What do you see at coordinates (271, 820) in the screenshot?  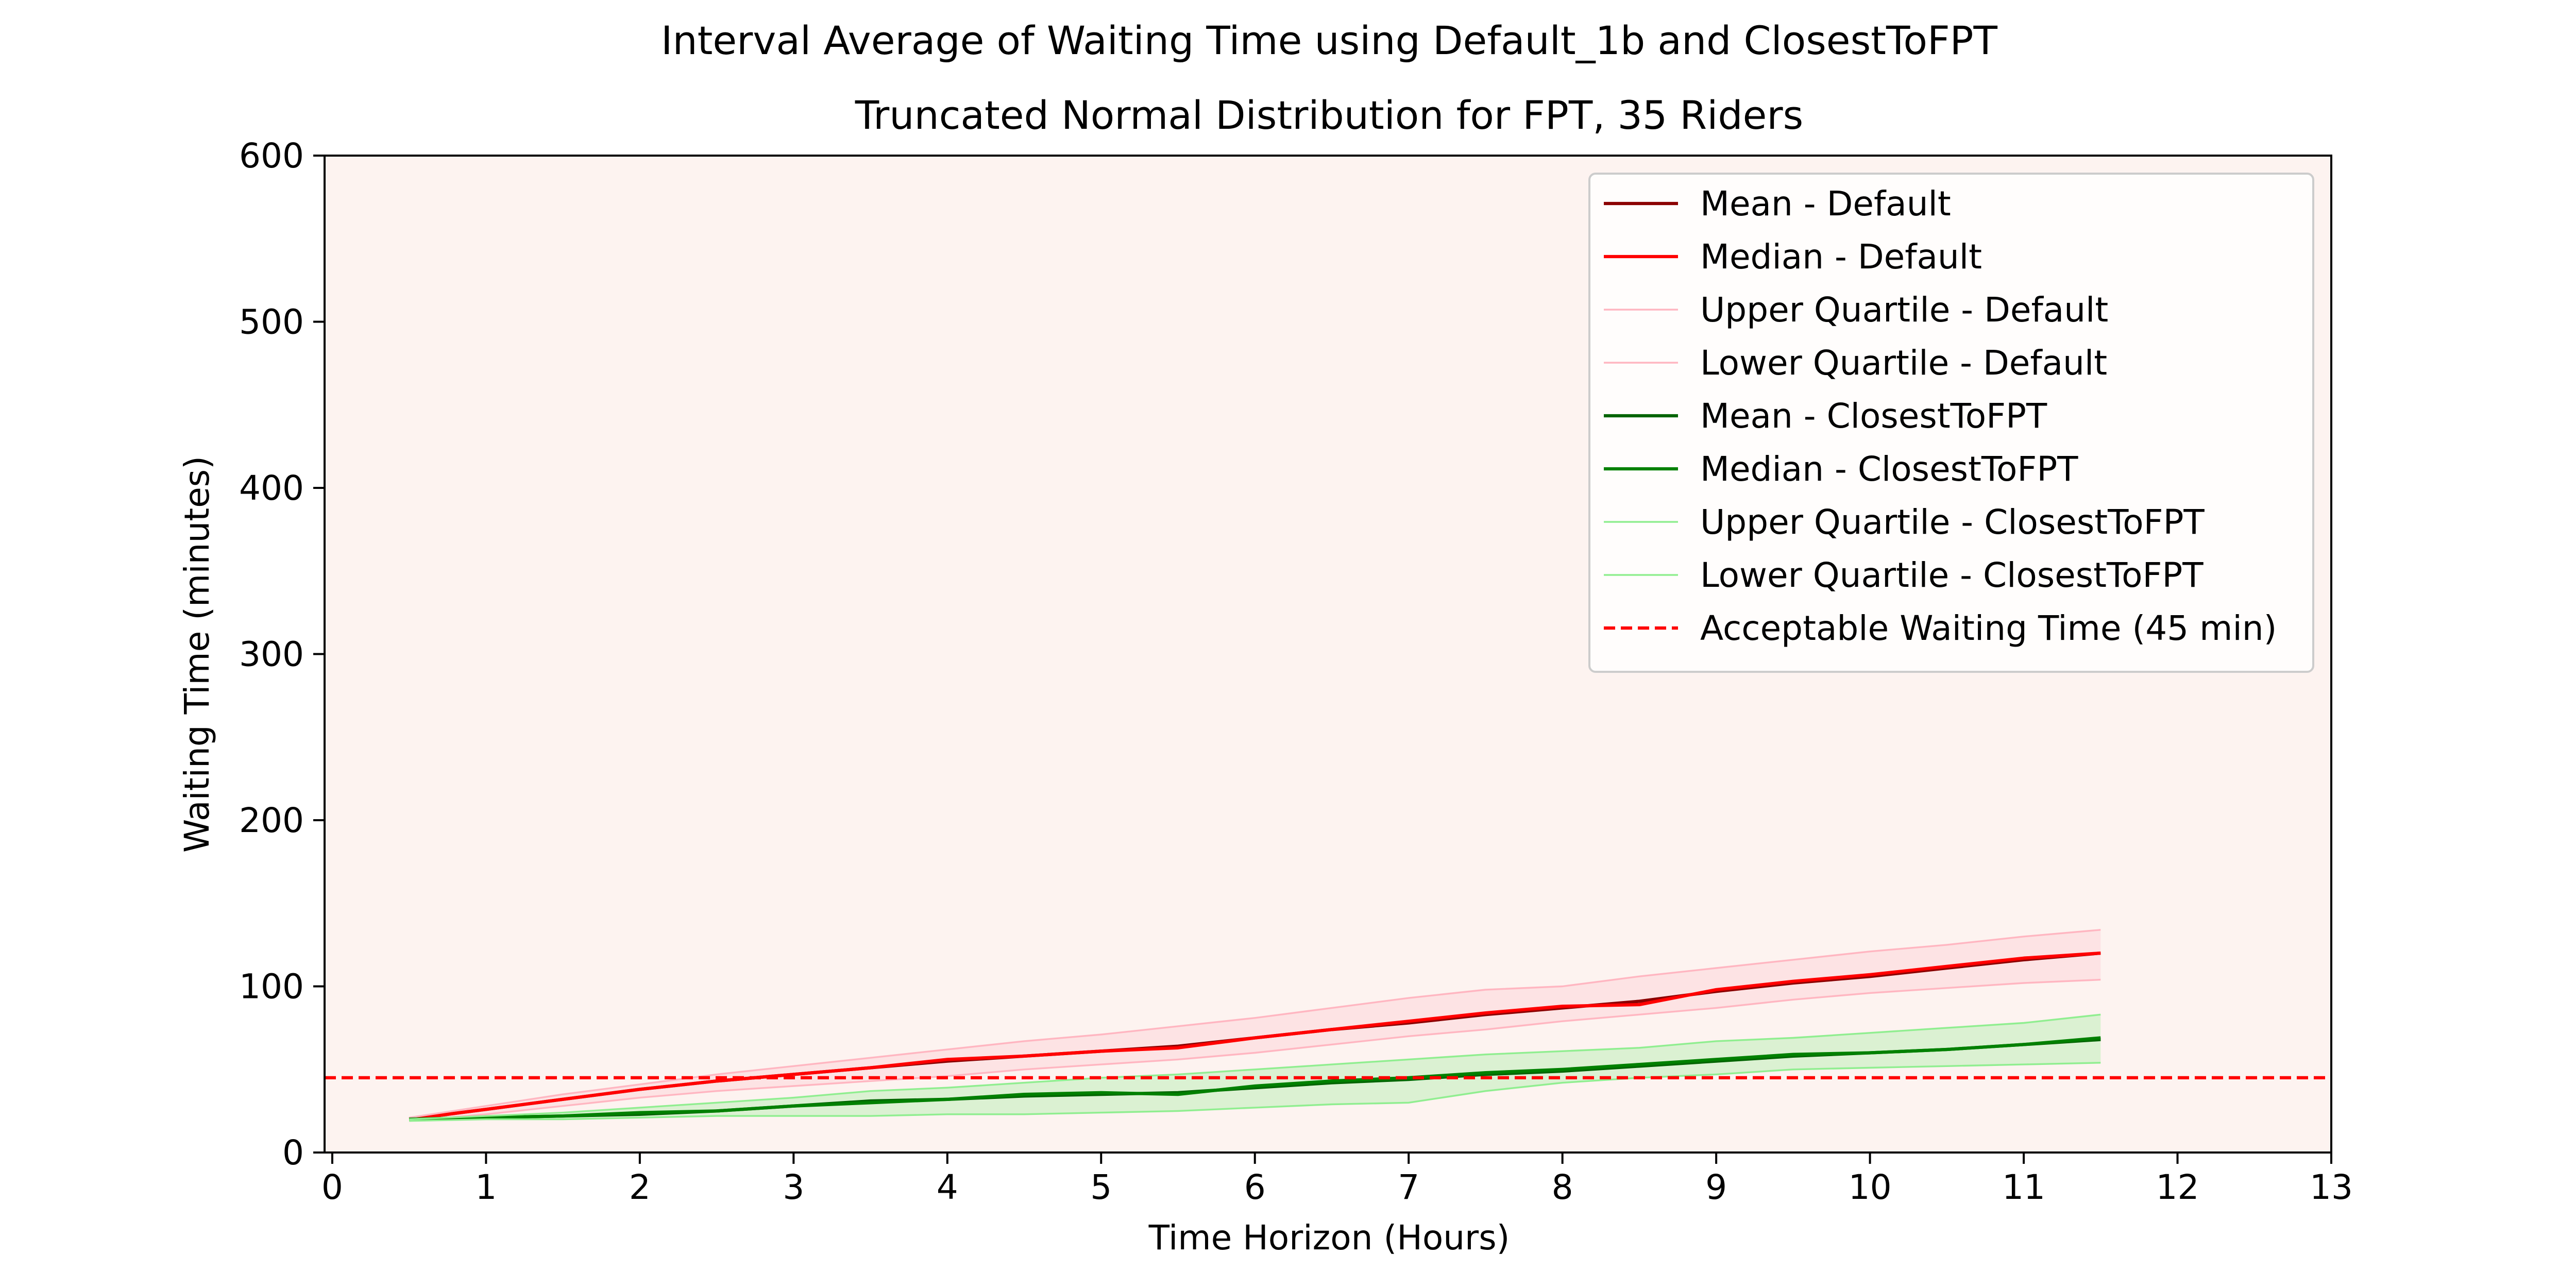 I see `y-tick-label: 200` at bounding box center [271, 820].